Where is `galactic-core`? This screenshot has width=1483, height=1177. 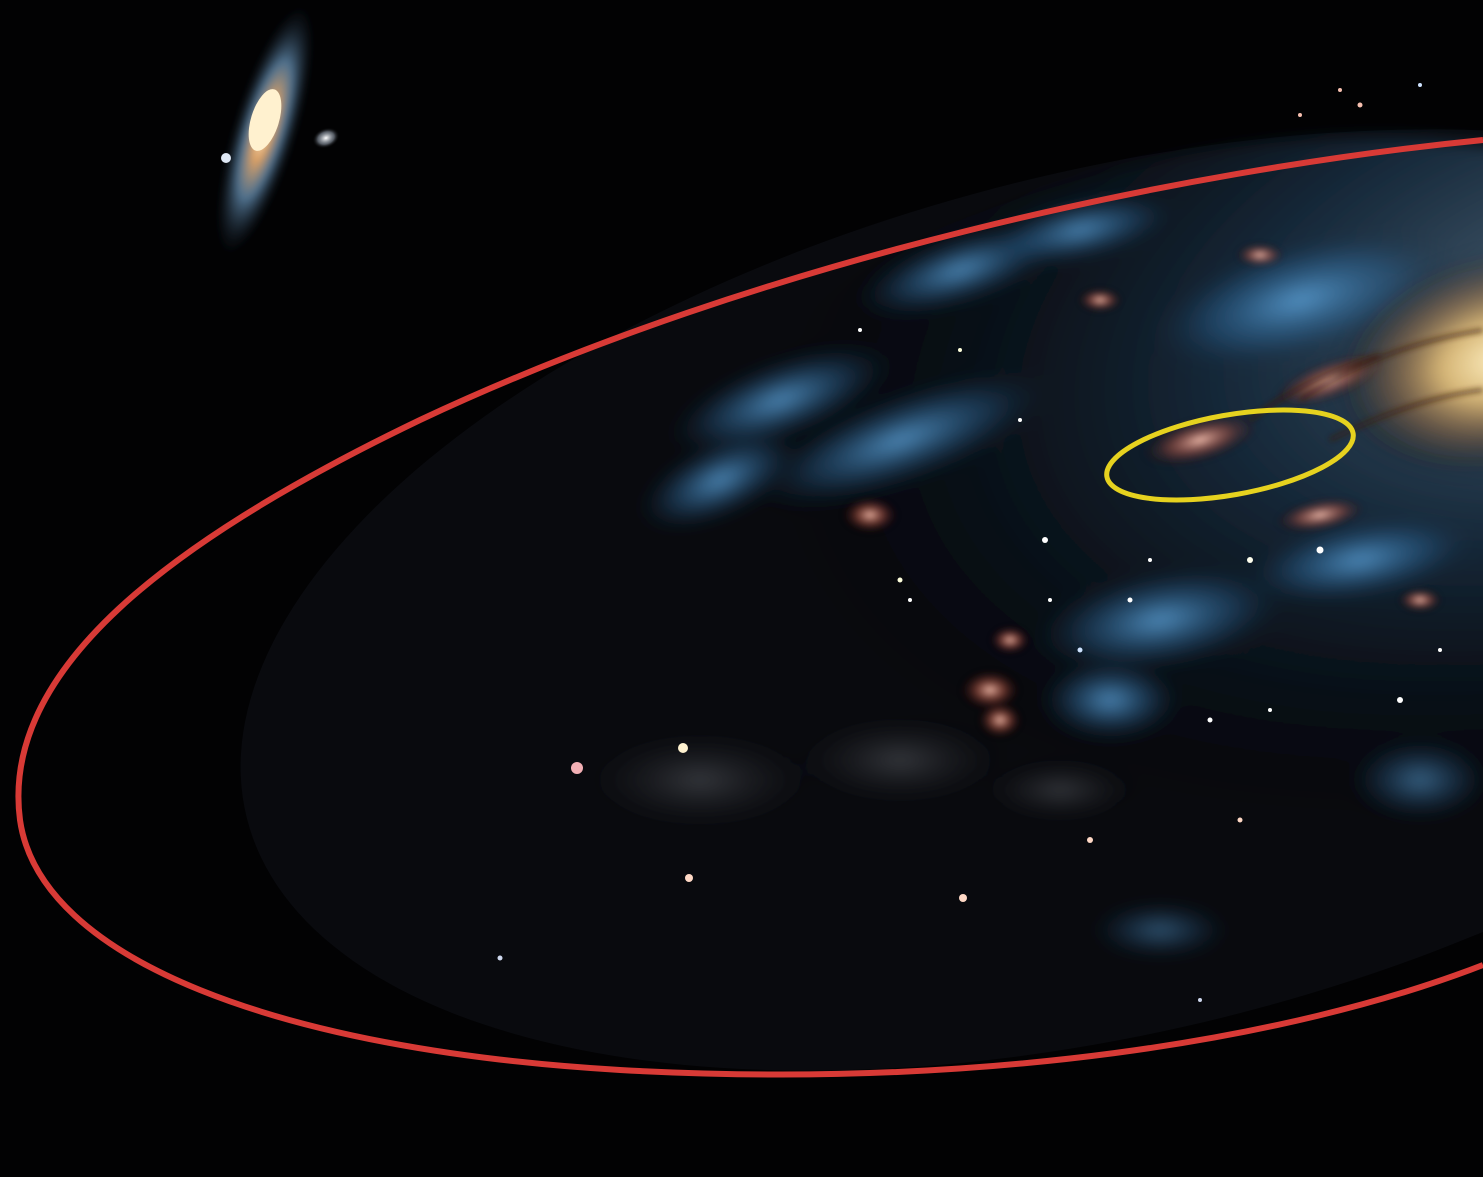
galactic-core is located at coordinates (1407, 360).